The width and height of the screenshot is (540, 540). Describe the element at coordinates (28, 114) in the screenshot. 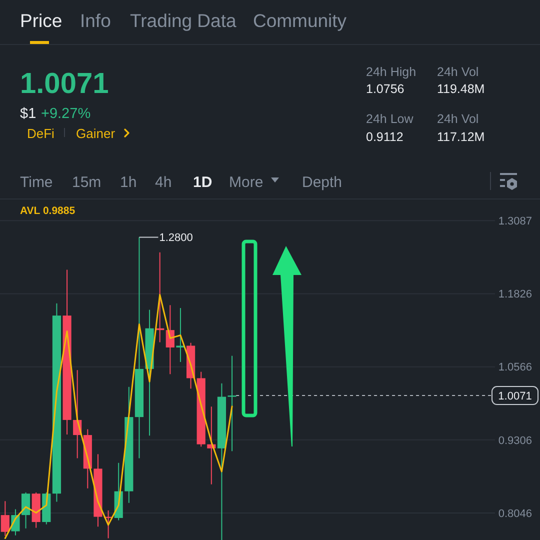

I see `text: $1` at that location.